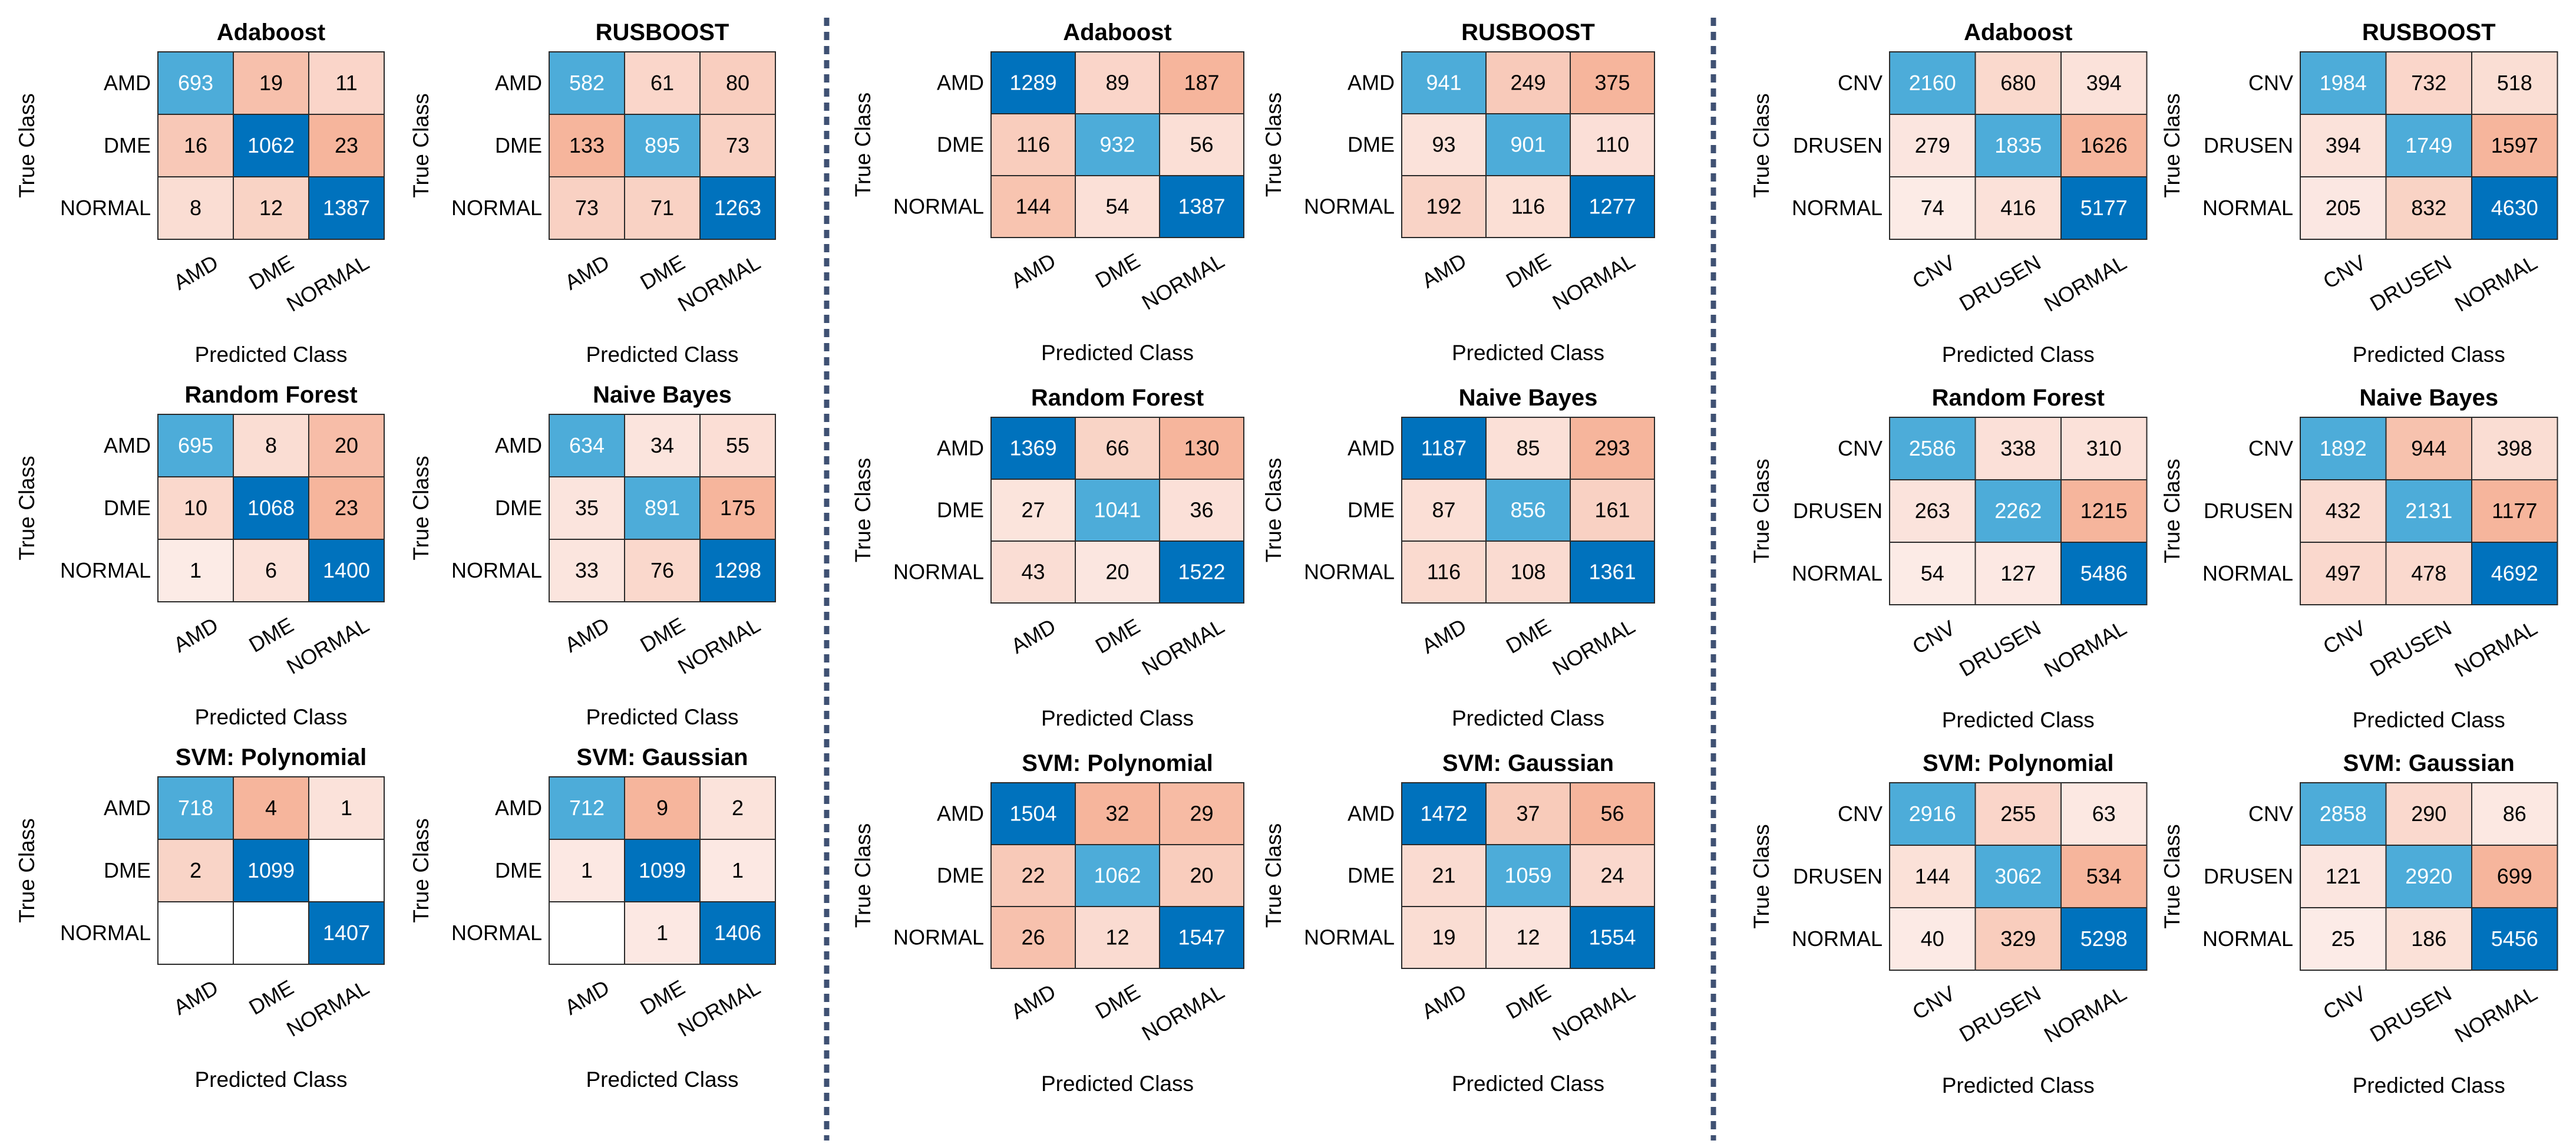 This screenshot has height=1147, width=2576. Describe the element at coordinates (2104, 83) in the screenshot. I see `cell-value: 394` at that location.